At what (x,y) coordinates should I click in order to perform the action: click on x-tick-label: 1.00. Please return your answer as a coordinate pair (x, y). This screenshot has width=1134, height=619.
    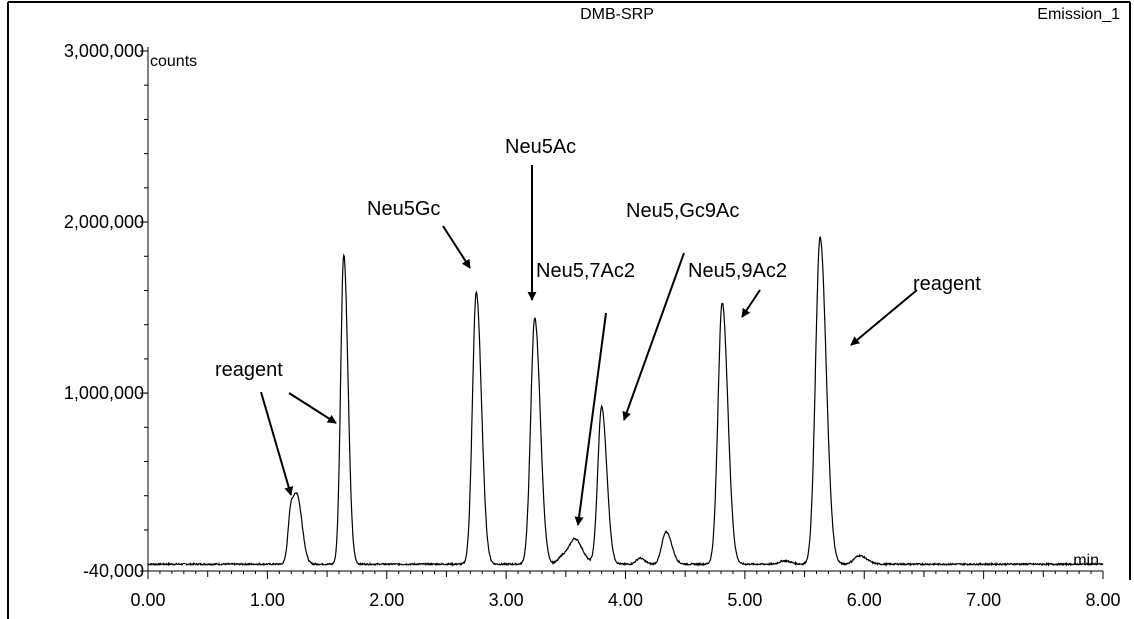
    Looking at the image, I should click on (267, 600).